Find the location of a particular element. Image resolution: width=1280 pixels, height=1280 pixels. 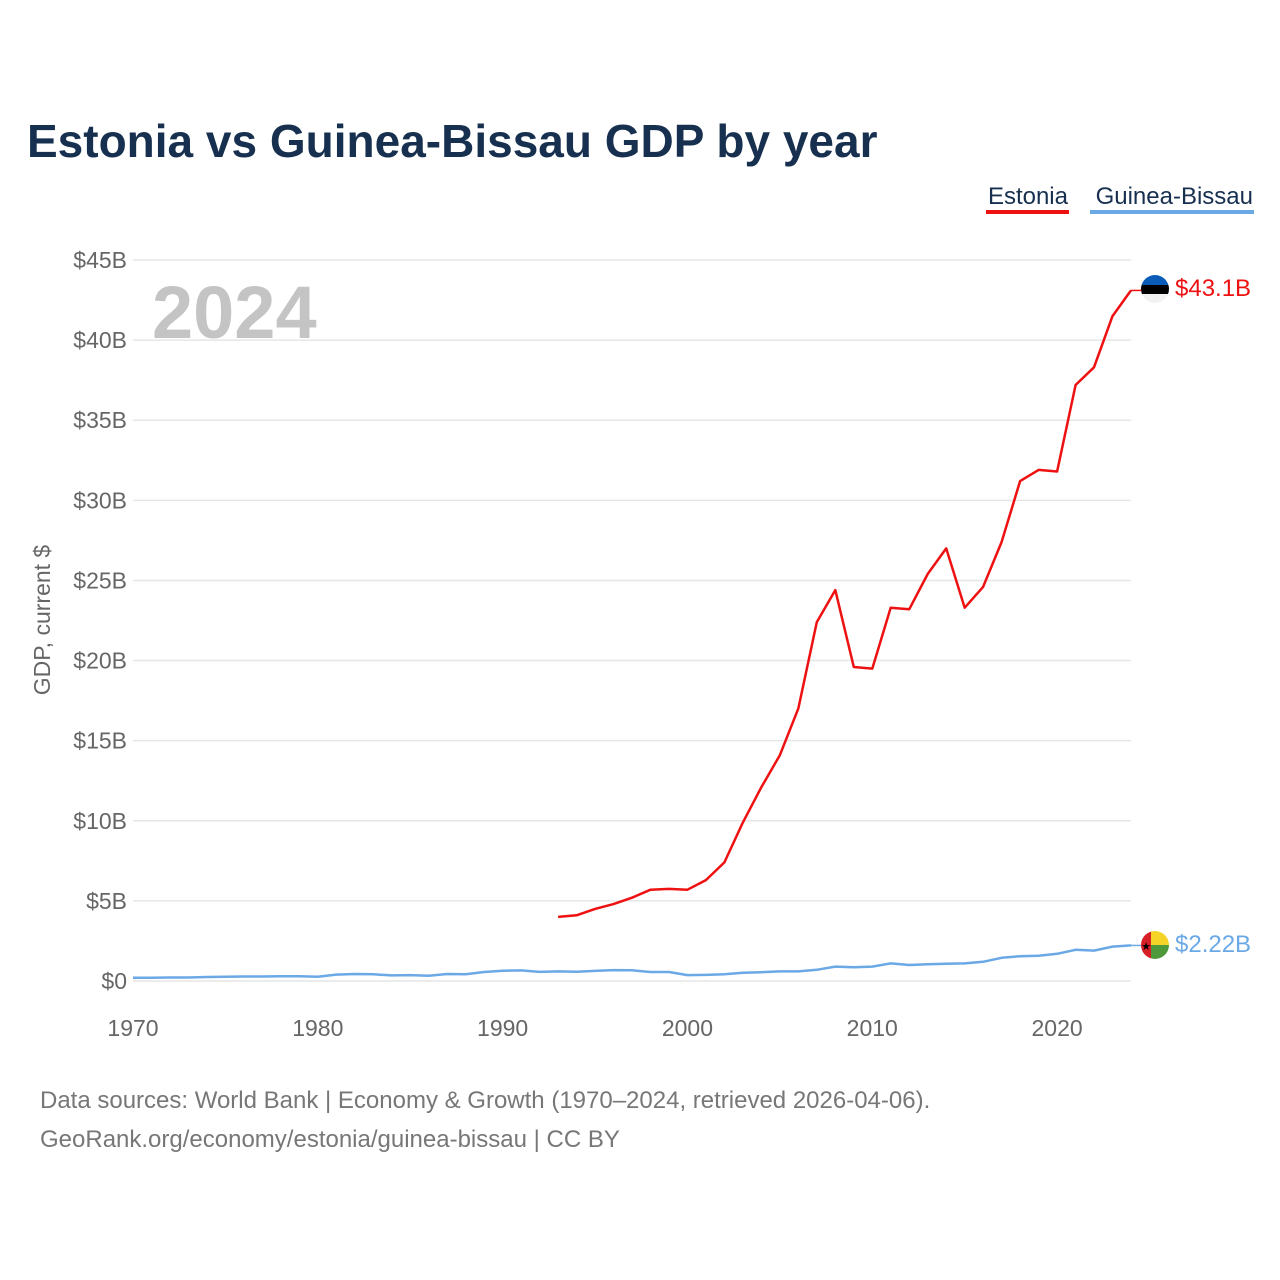

x-tick-label: 2010 is located at coordinates (872, 1028).